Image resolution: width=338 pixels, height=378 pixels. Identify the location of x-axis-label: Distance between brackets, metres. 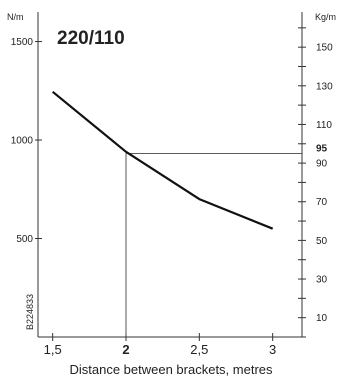
(171, 369).